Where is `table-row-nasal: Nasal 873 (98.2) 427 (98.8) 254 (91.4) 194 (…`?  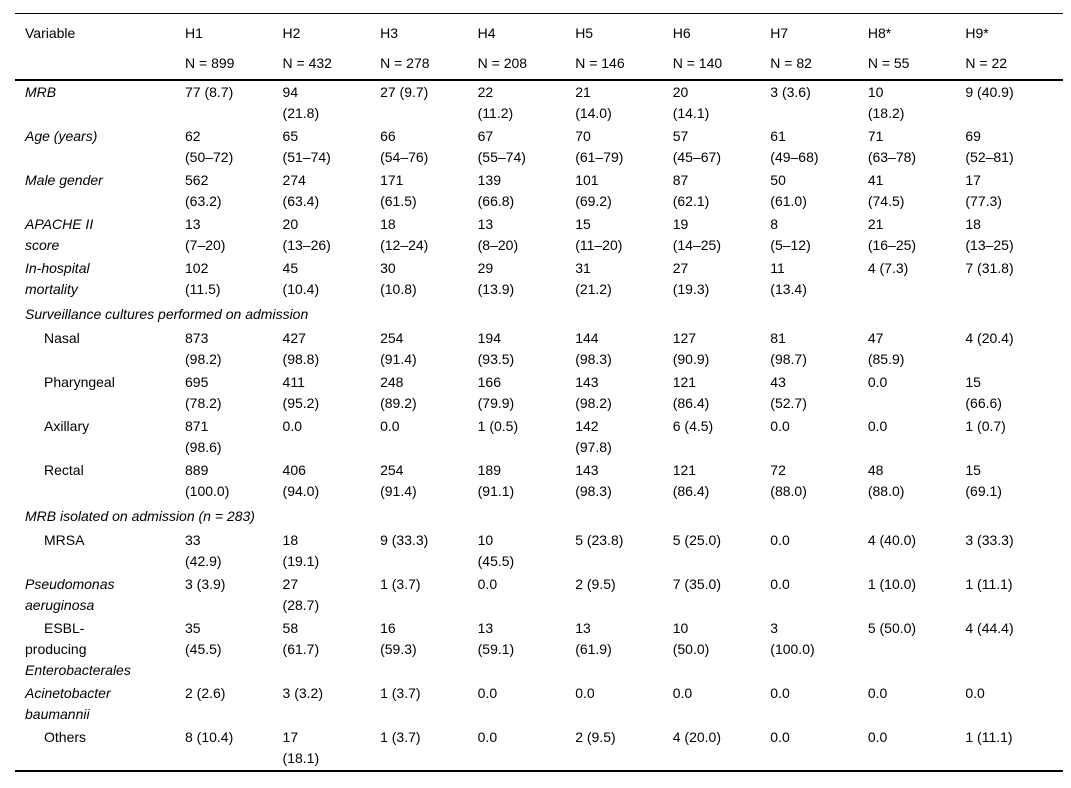
table-row-nasal: Nasal 873 (98.2) 427 (98.8) 254 (91.4) 194 (… is located at coordinates (539, 349).